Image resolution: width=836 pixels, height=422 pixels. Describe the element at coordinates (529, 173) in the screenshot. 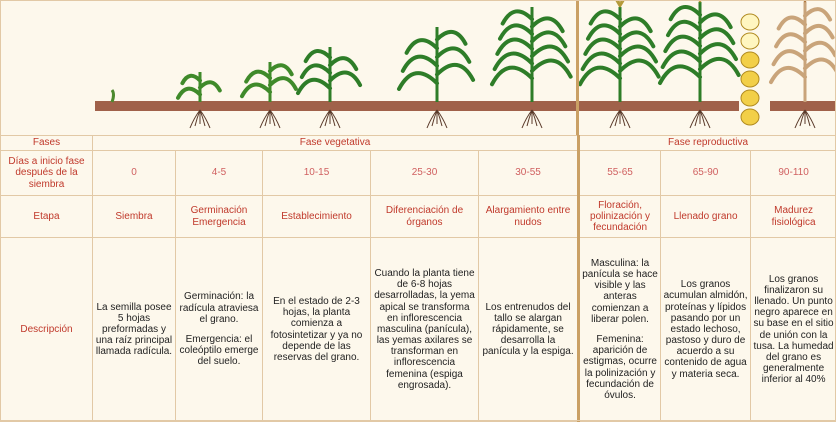

I see `days-cell: 30-55` at that location.